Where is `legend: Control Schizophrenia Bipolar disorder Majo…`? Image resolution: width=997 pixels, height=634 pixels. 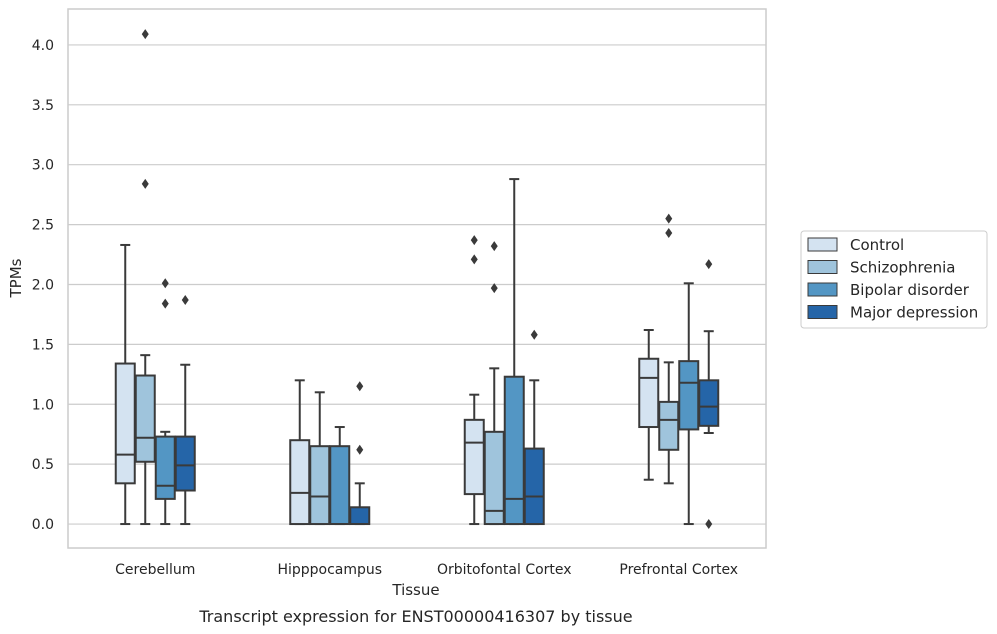
legend: Control Schizophrenia Bipolar disorder Majo… is located at coordinates (894, 279).